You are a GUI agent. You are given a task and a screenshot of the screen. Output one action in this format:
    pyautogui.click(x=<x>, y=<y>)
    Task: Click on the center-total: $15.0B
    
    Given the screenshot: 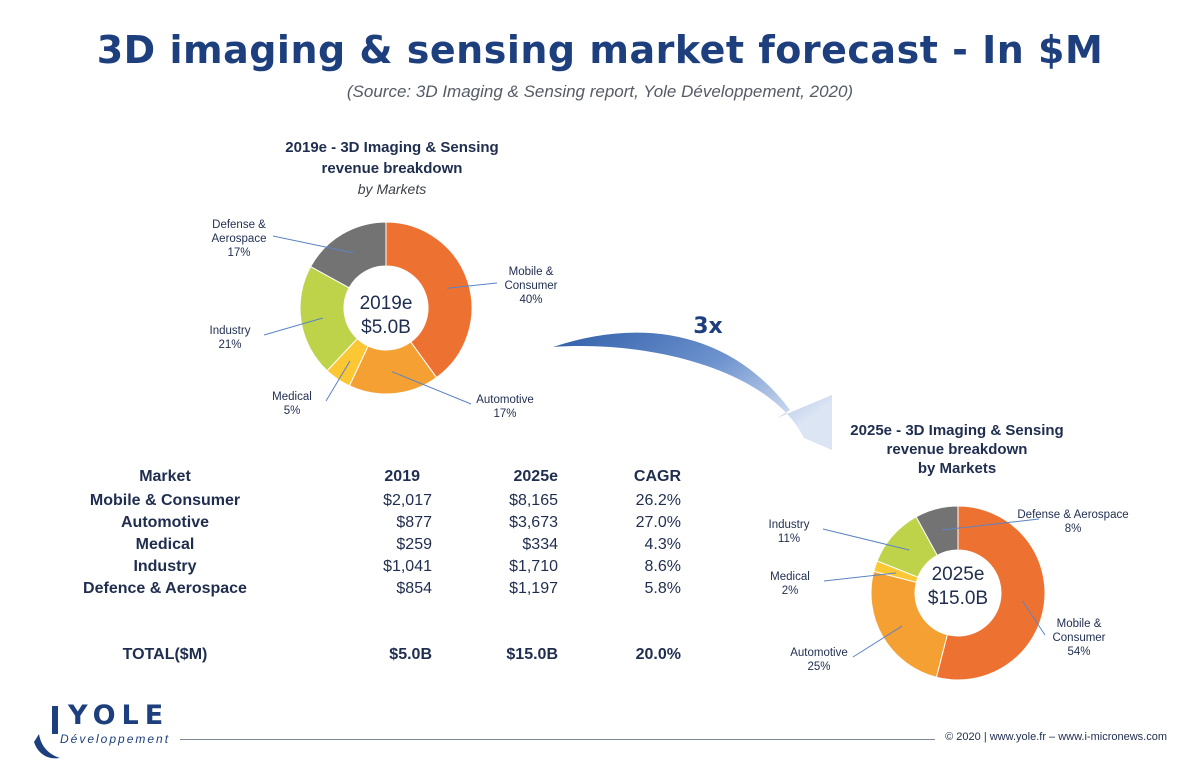 What is the action you would take?
    pyautogui.click(x=958, y=598)
    